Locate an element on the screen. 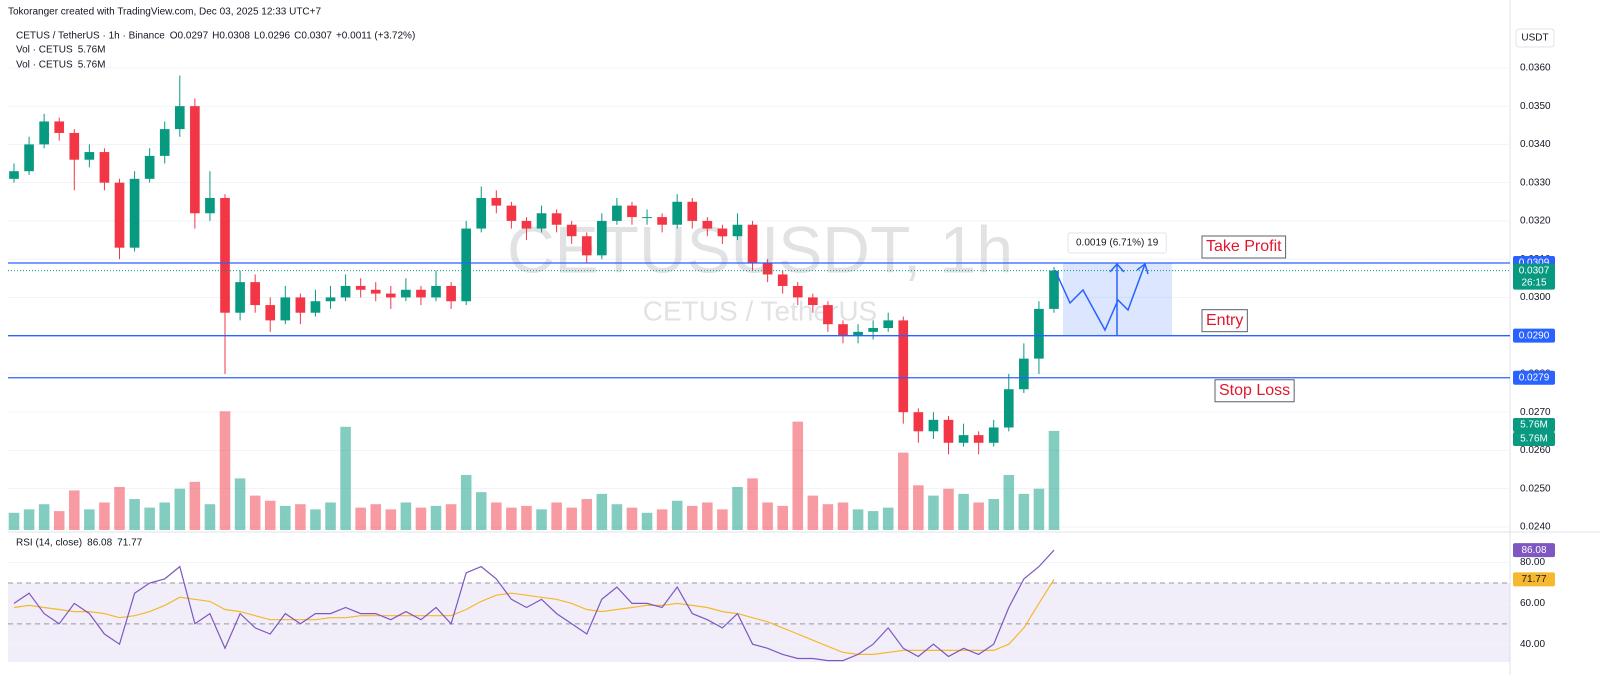 The height and width of the screenshot is (675, 1600). legend-value: 0.0307 is located at coordinates (316, 36).